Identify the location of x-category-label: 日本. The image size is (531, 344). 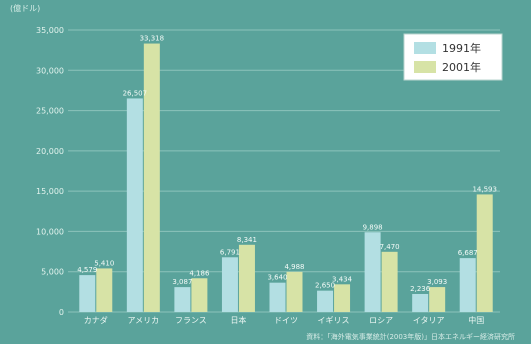
(238, 320).